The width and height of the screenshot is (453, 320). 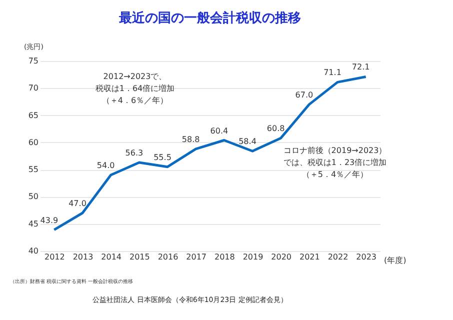 I want to click on x-tick-label: 2023, so click(x=366, y=257).